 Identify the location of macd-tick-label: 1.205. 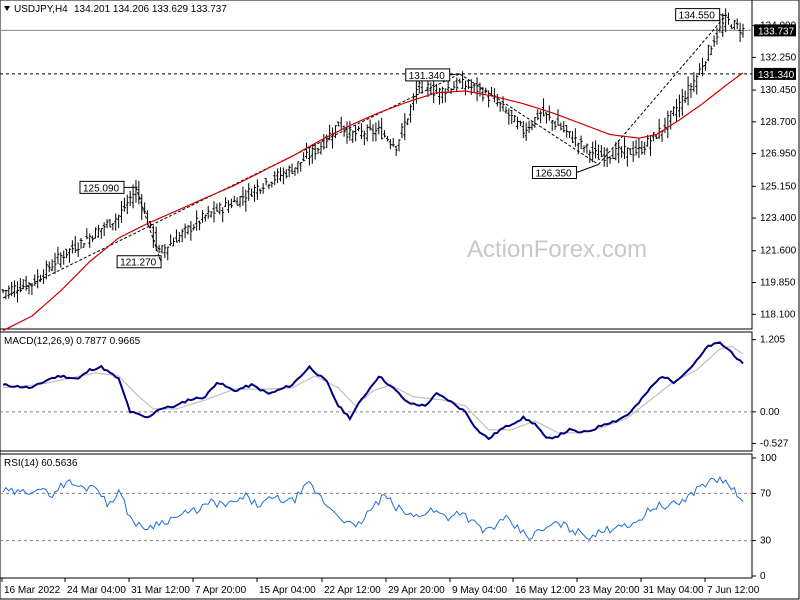
(772, 340).